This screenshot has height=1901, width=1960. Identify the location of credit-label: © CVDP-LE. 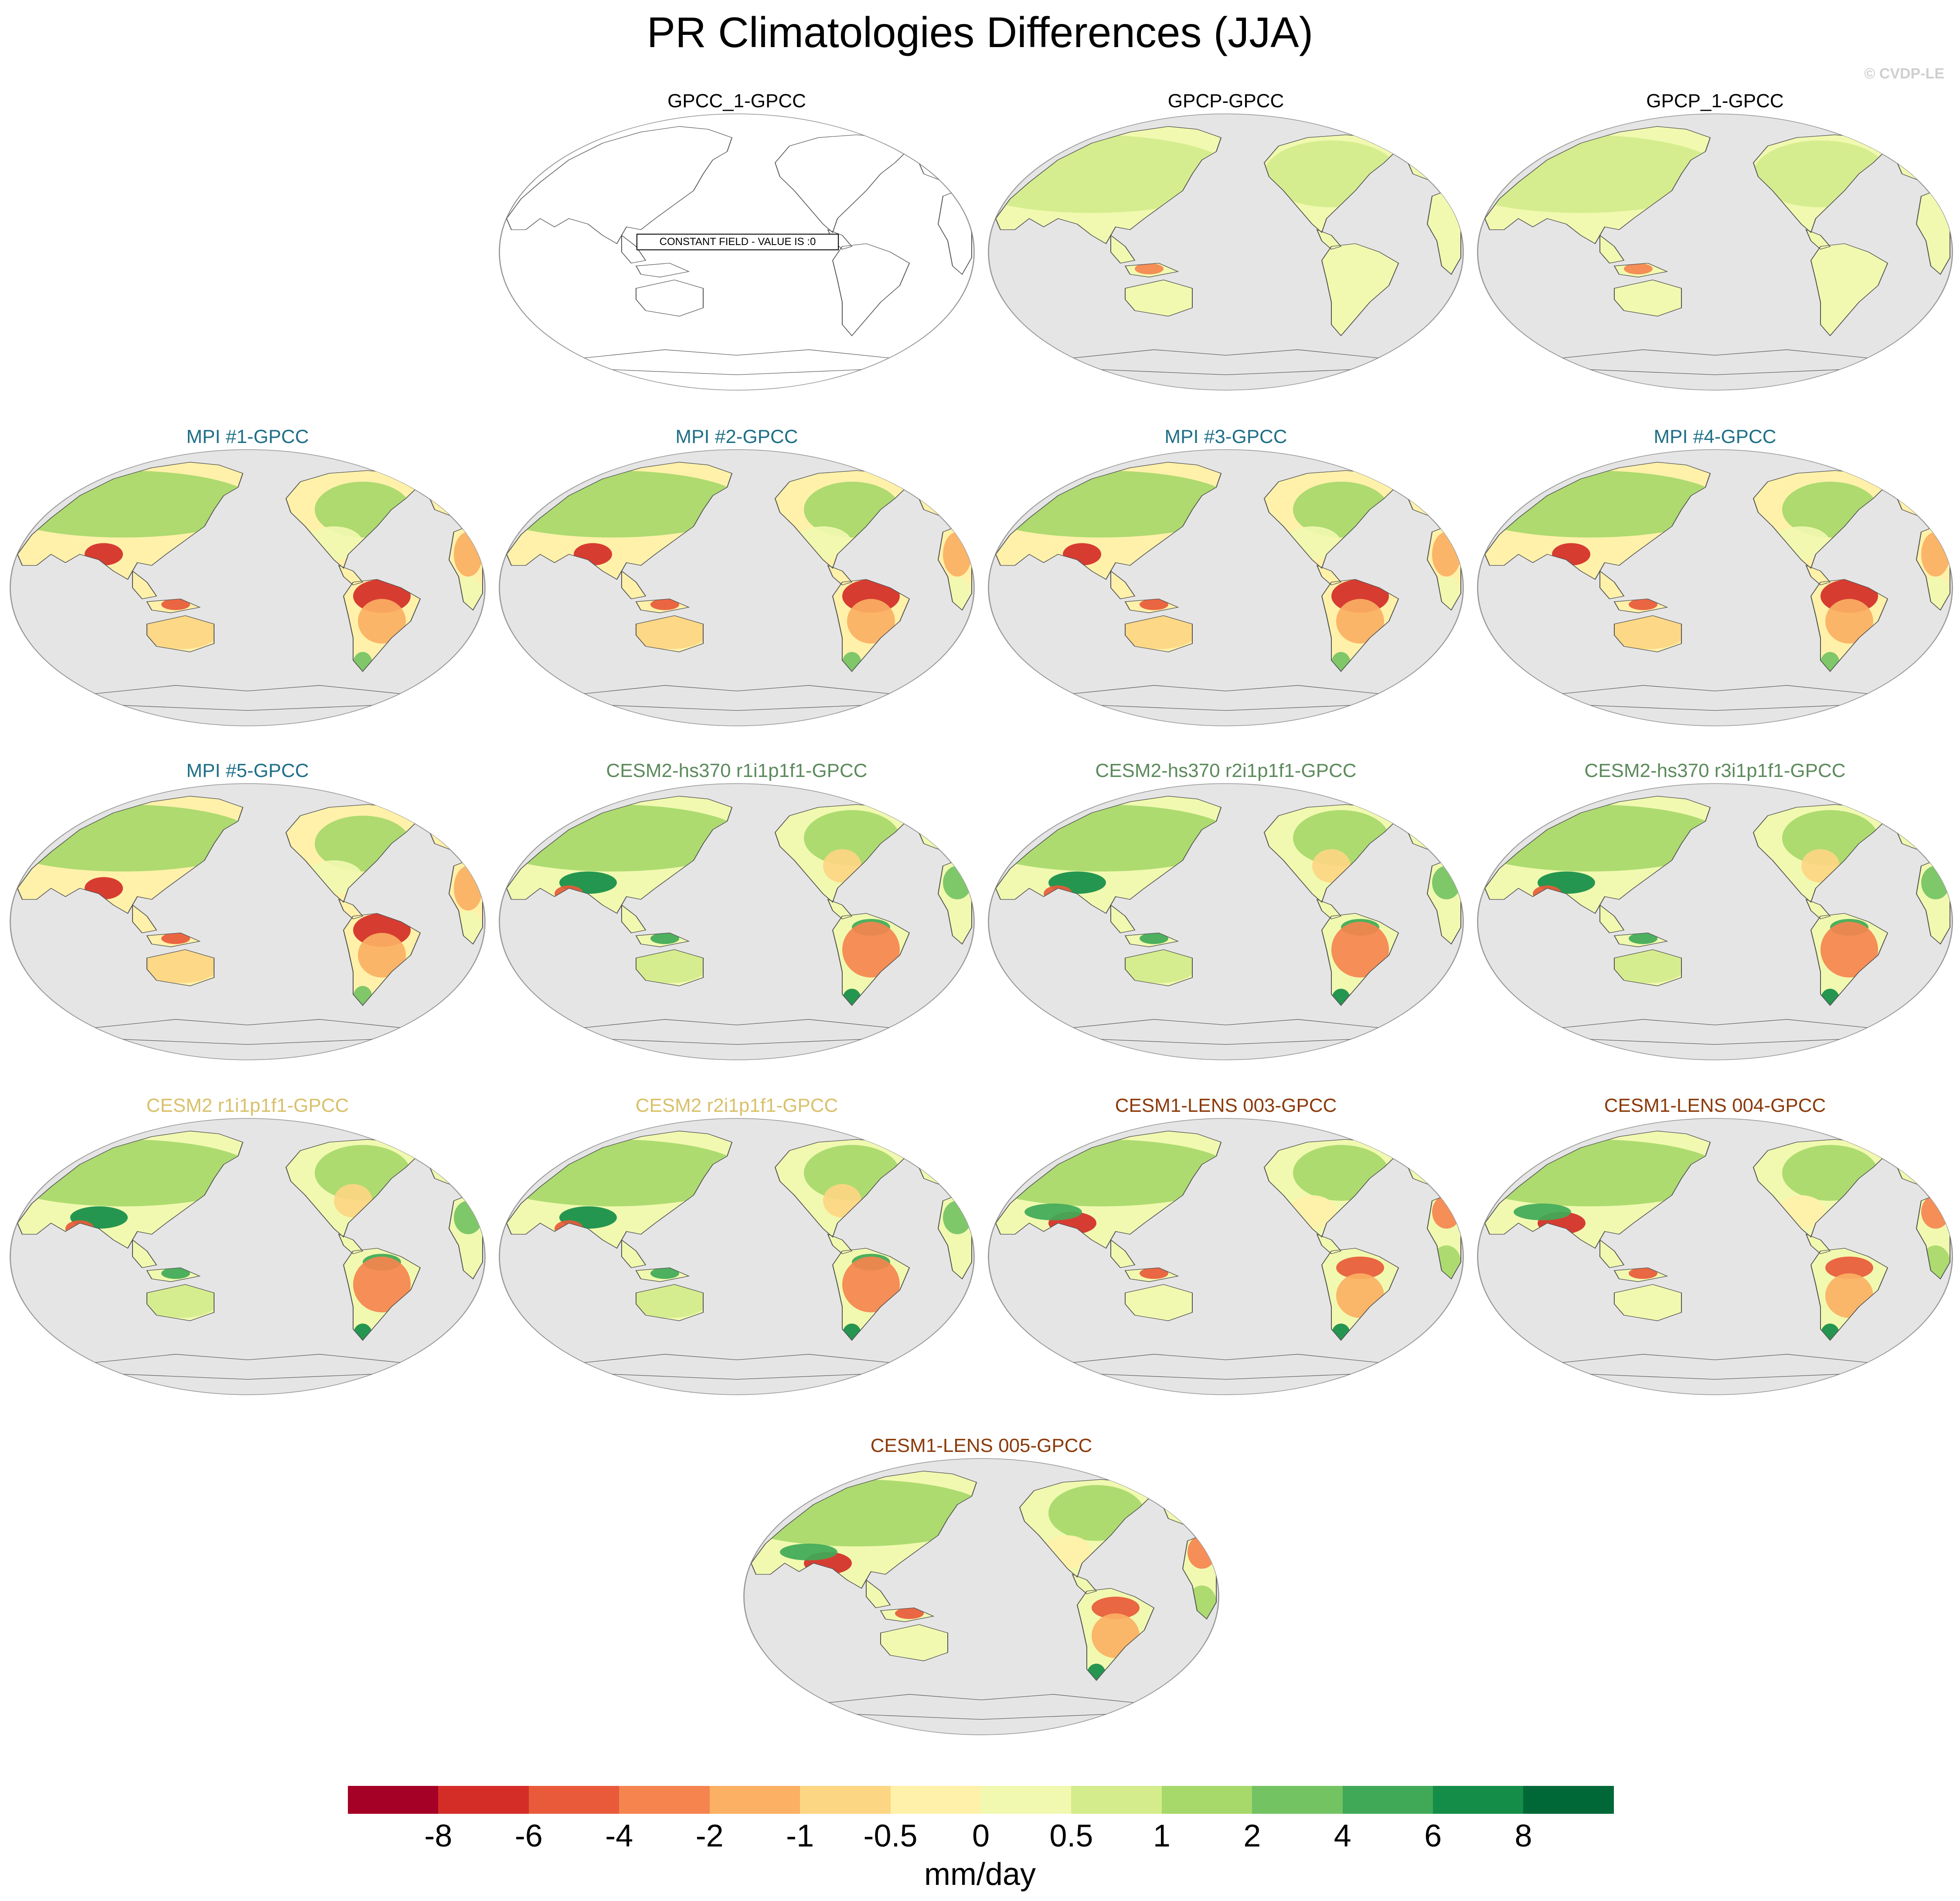
(1904, 73).